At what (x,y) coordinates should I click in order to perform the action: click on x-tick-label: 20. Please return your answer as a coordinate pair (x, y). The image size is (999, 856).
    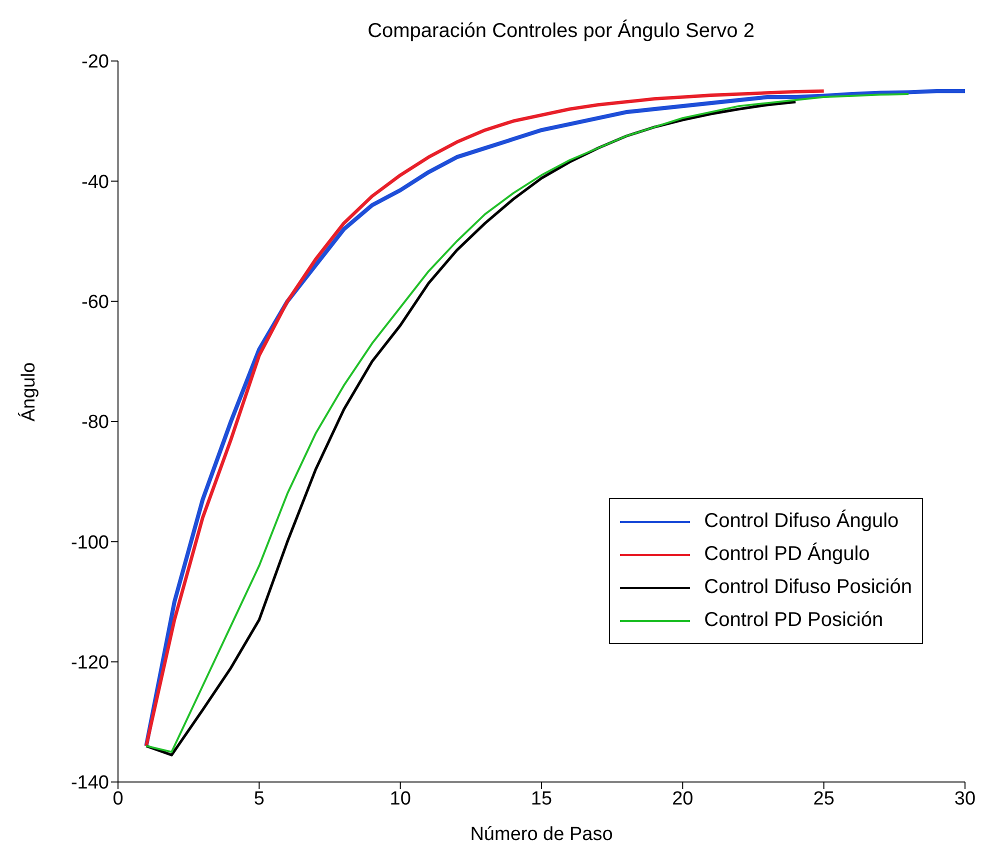
    Looking at the image, I should click on (683, 799).